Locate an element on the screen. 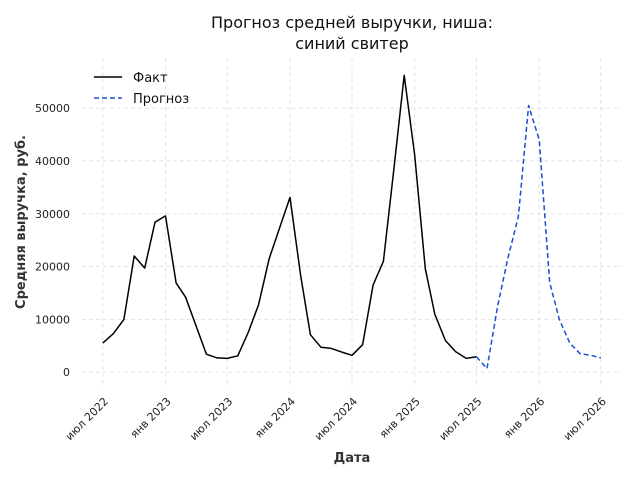  y-tick-label: 40000 is located at coordinates (52, 161).